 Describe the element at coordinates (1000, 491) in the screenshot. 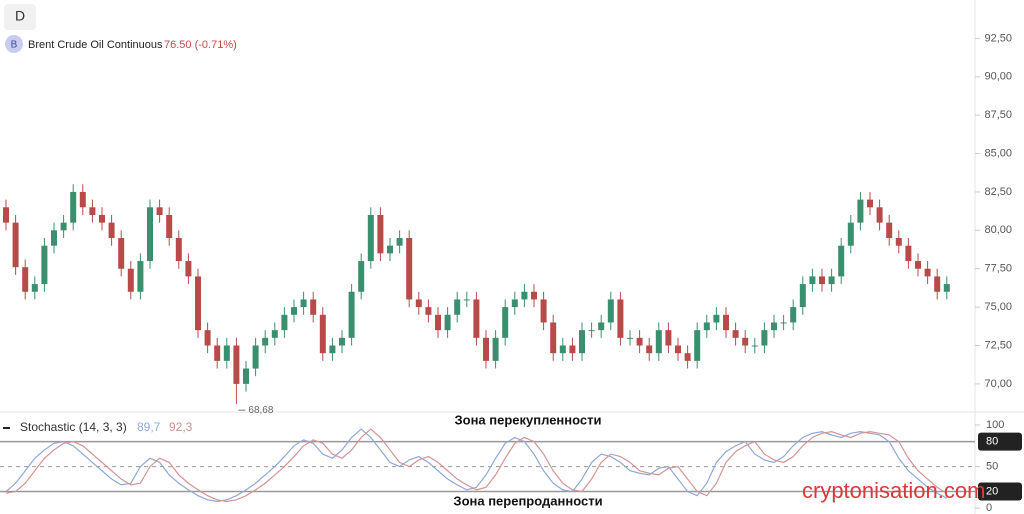

I see `level-box` at that location.